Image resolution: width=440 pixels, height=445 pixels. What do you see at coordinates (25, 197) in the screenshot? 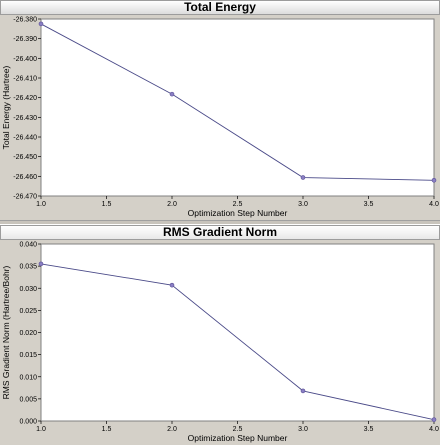
I see `y-tick-label: -26.470` at bounding box center [25, 197].